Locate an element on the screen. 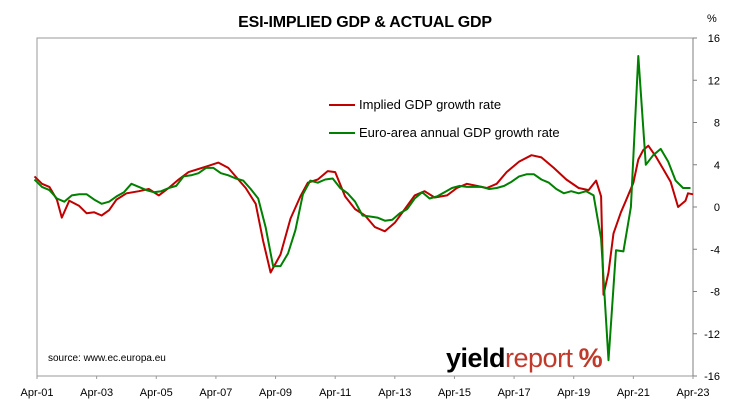 This screenshot has width=730, height=400. x-tick-label: Apr-23 is located at coordinates (692, 393).